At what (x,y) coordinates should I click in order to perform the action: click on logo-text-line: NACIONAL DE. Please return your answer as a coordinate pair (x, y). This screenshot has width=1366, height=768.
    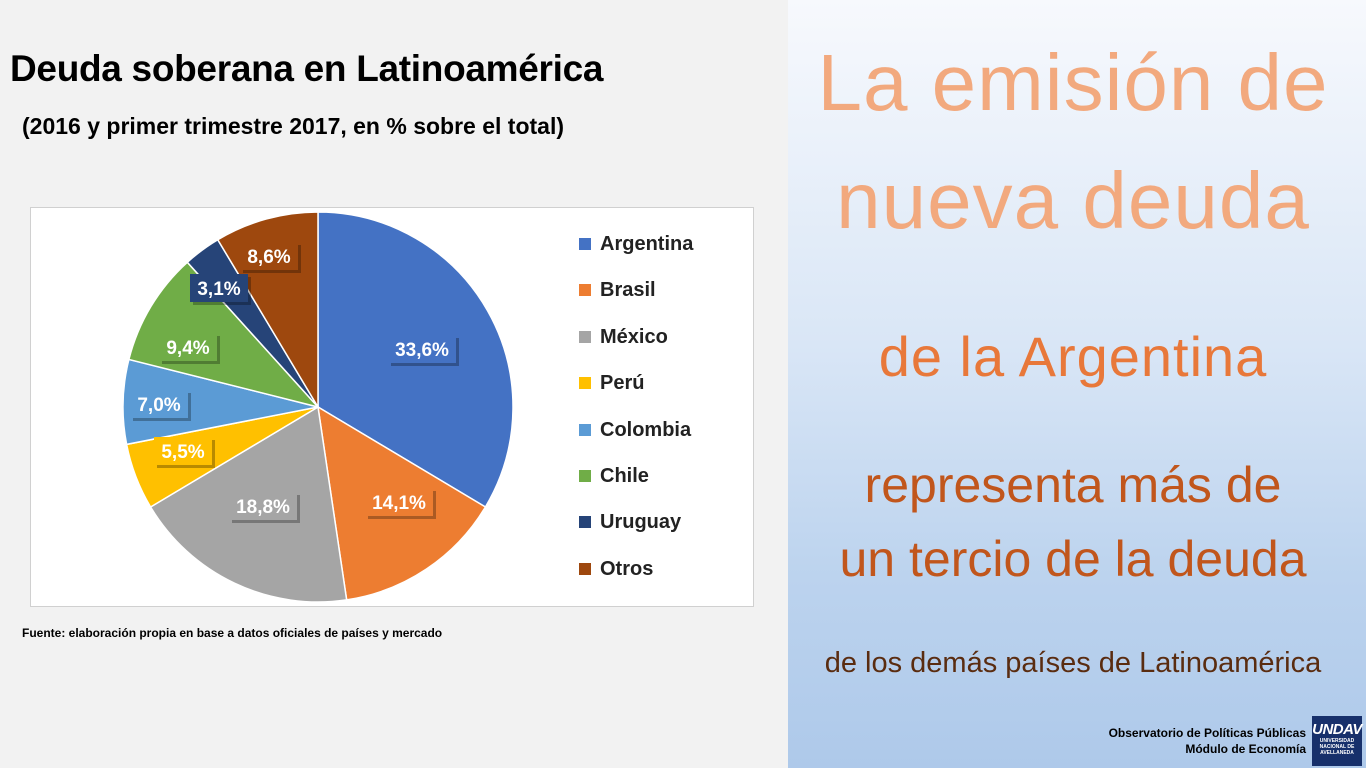
    Looking at the image, I should click on (1337, 747).